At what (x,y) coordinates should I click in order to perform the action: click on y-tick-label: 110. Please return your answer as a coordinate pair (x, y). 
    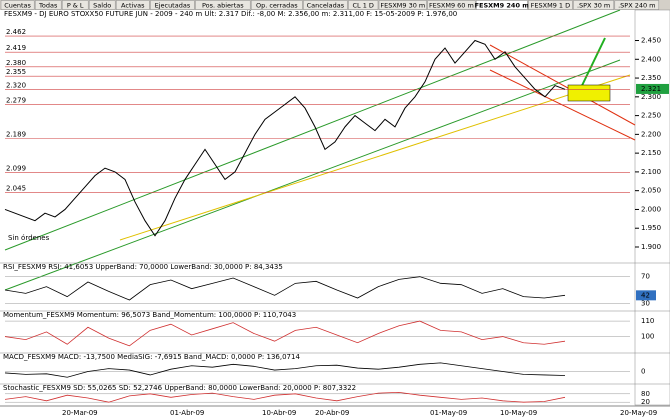
    Looking at the image, I should click on (647, 321).